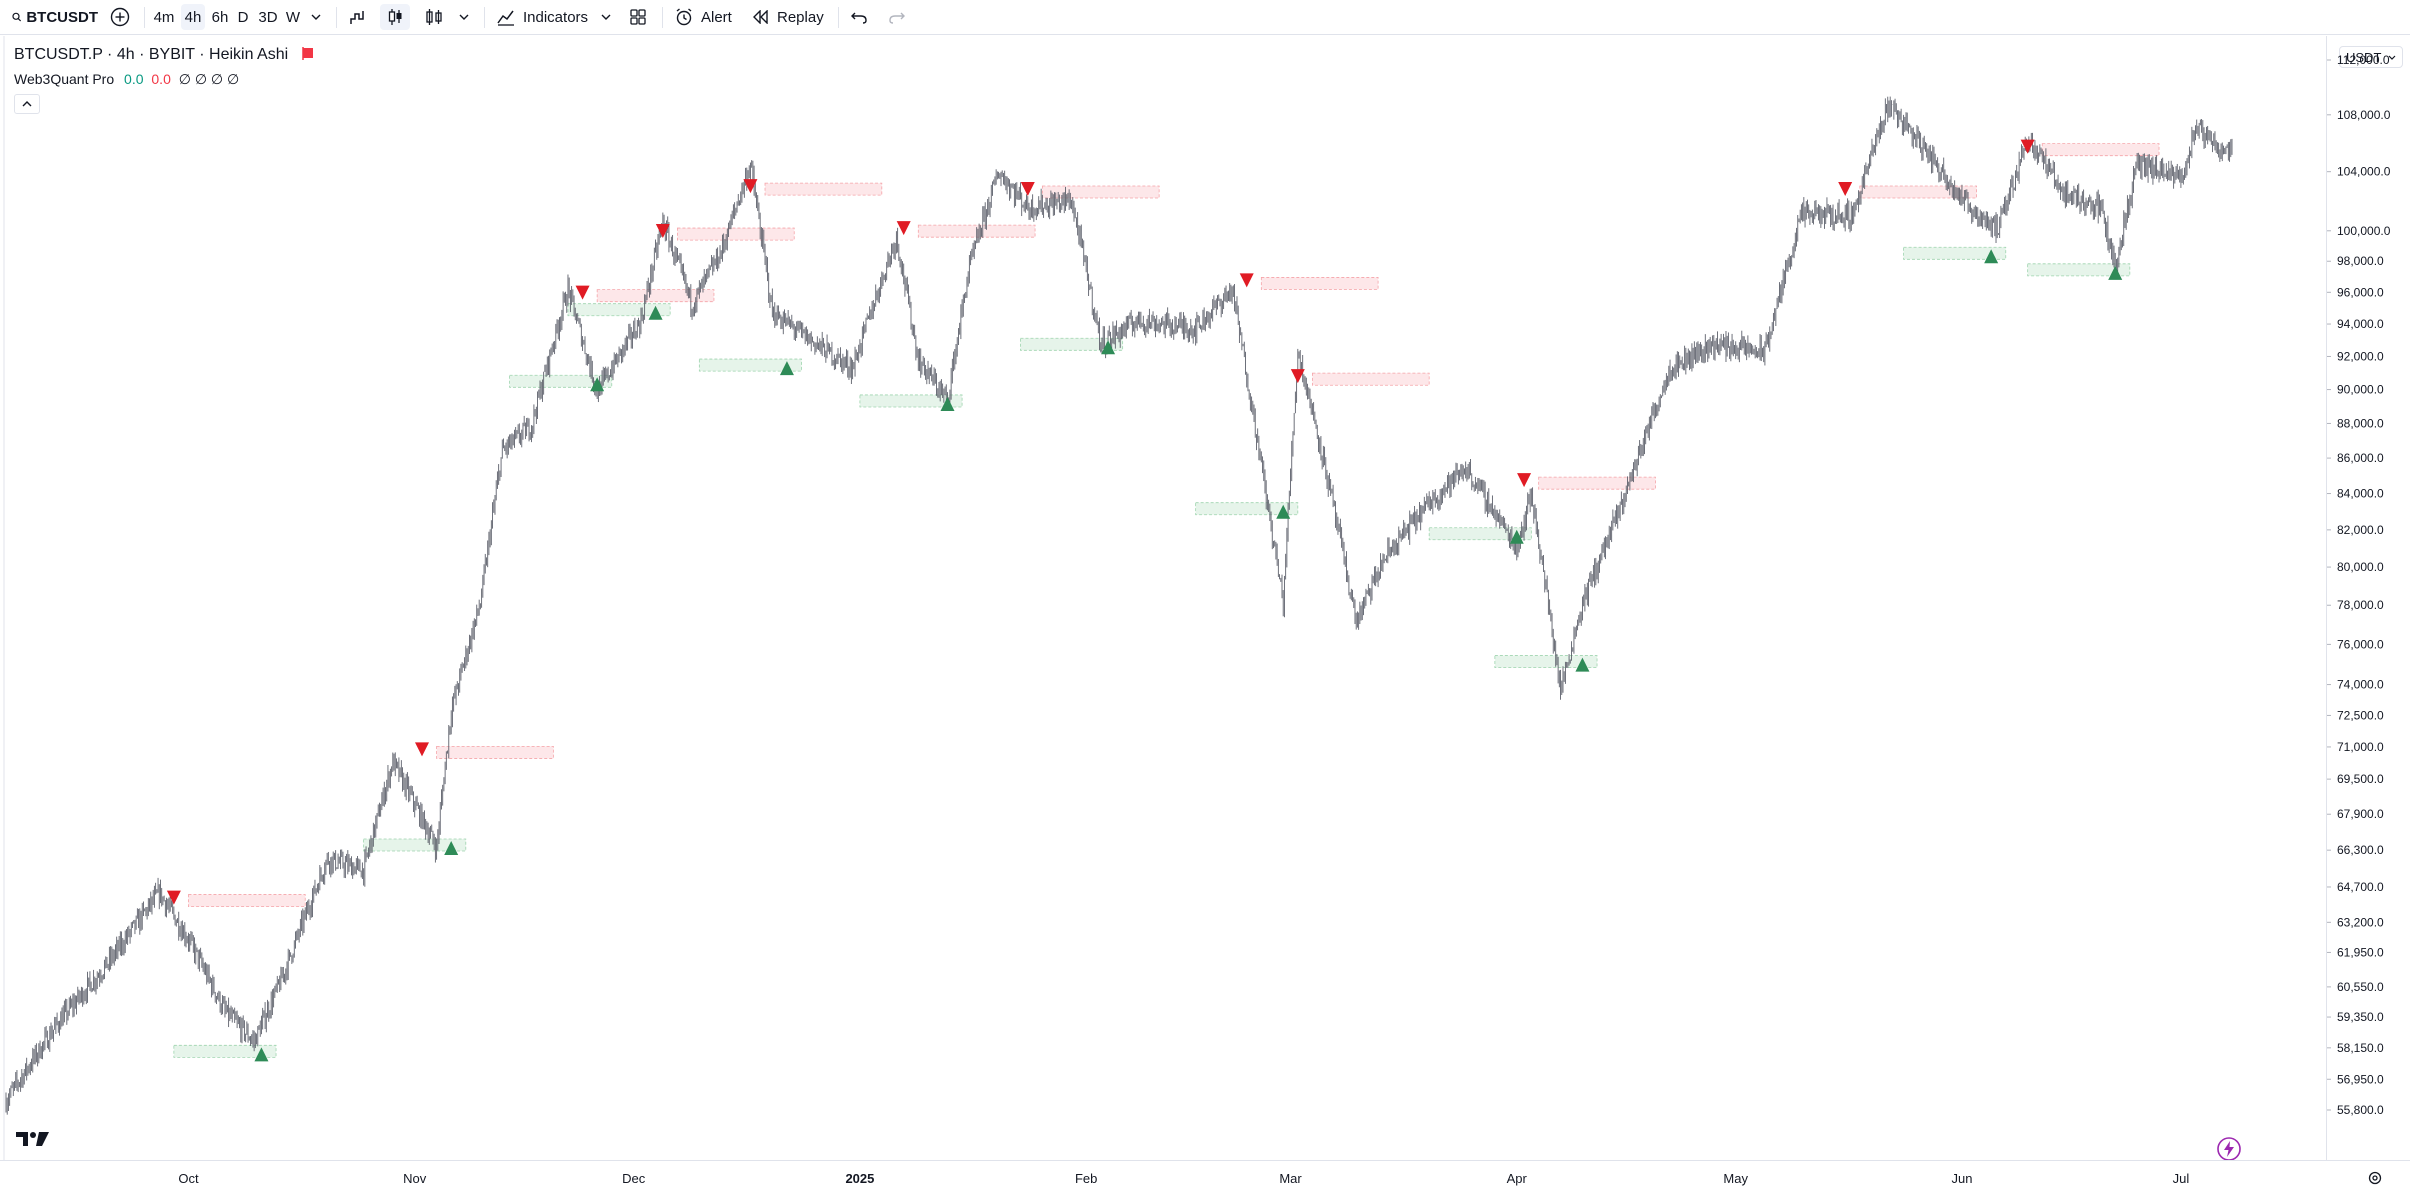 This screenshot has height=1195, width=2410. Describe the element at coordinates (62, 17) in the screenshot. I see `symbol-label: BTCUSDT` at that location.